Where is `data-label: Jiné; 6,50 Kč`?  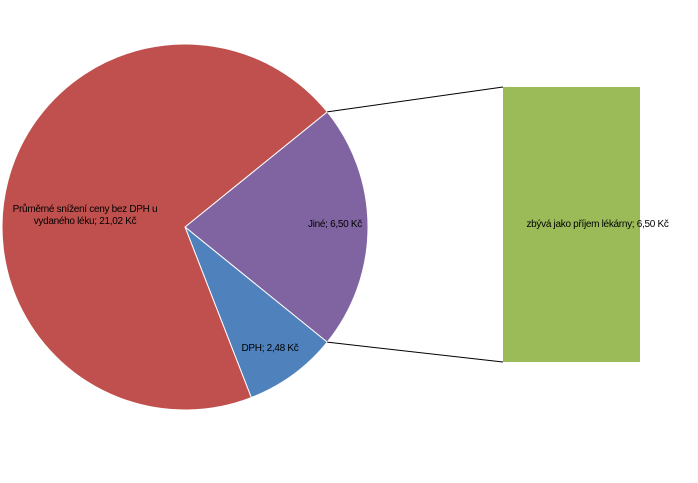 data-label: Jiné; 6,50 Kč is located at coordinates (335, 224).